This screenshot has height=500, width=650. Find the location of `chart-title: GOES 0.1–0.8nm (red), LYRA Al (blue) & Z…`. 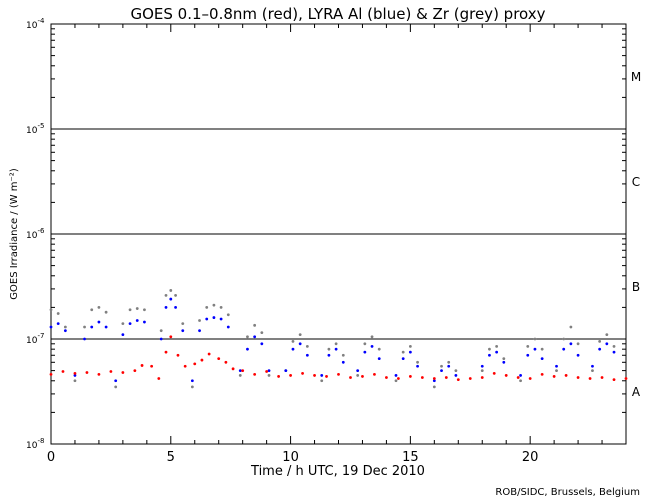

chart-title: GOES 0.1–0.8nm (red), LYRA Al (blue) & Z… is located at coordinates (337, 14).